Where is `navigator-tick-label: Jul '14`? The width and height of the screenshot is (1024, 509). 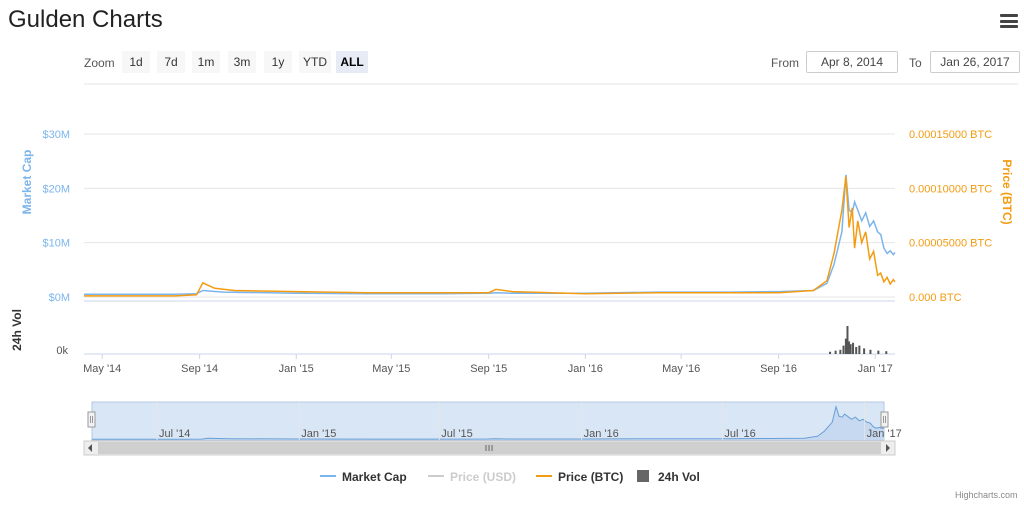 navigator-tick-label: Jul '14 is located at coordinates (174, 434).